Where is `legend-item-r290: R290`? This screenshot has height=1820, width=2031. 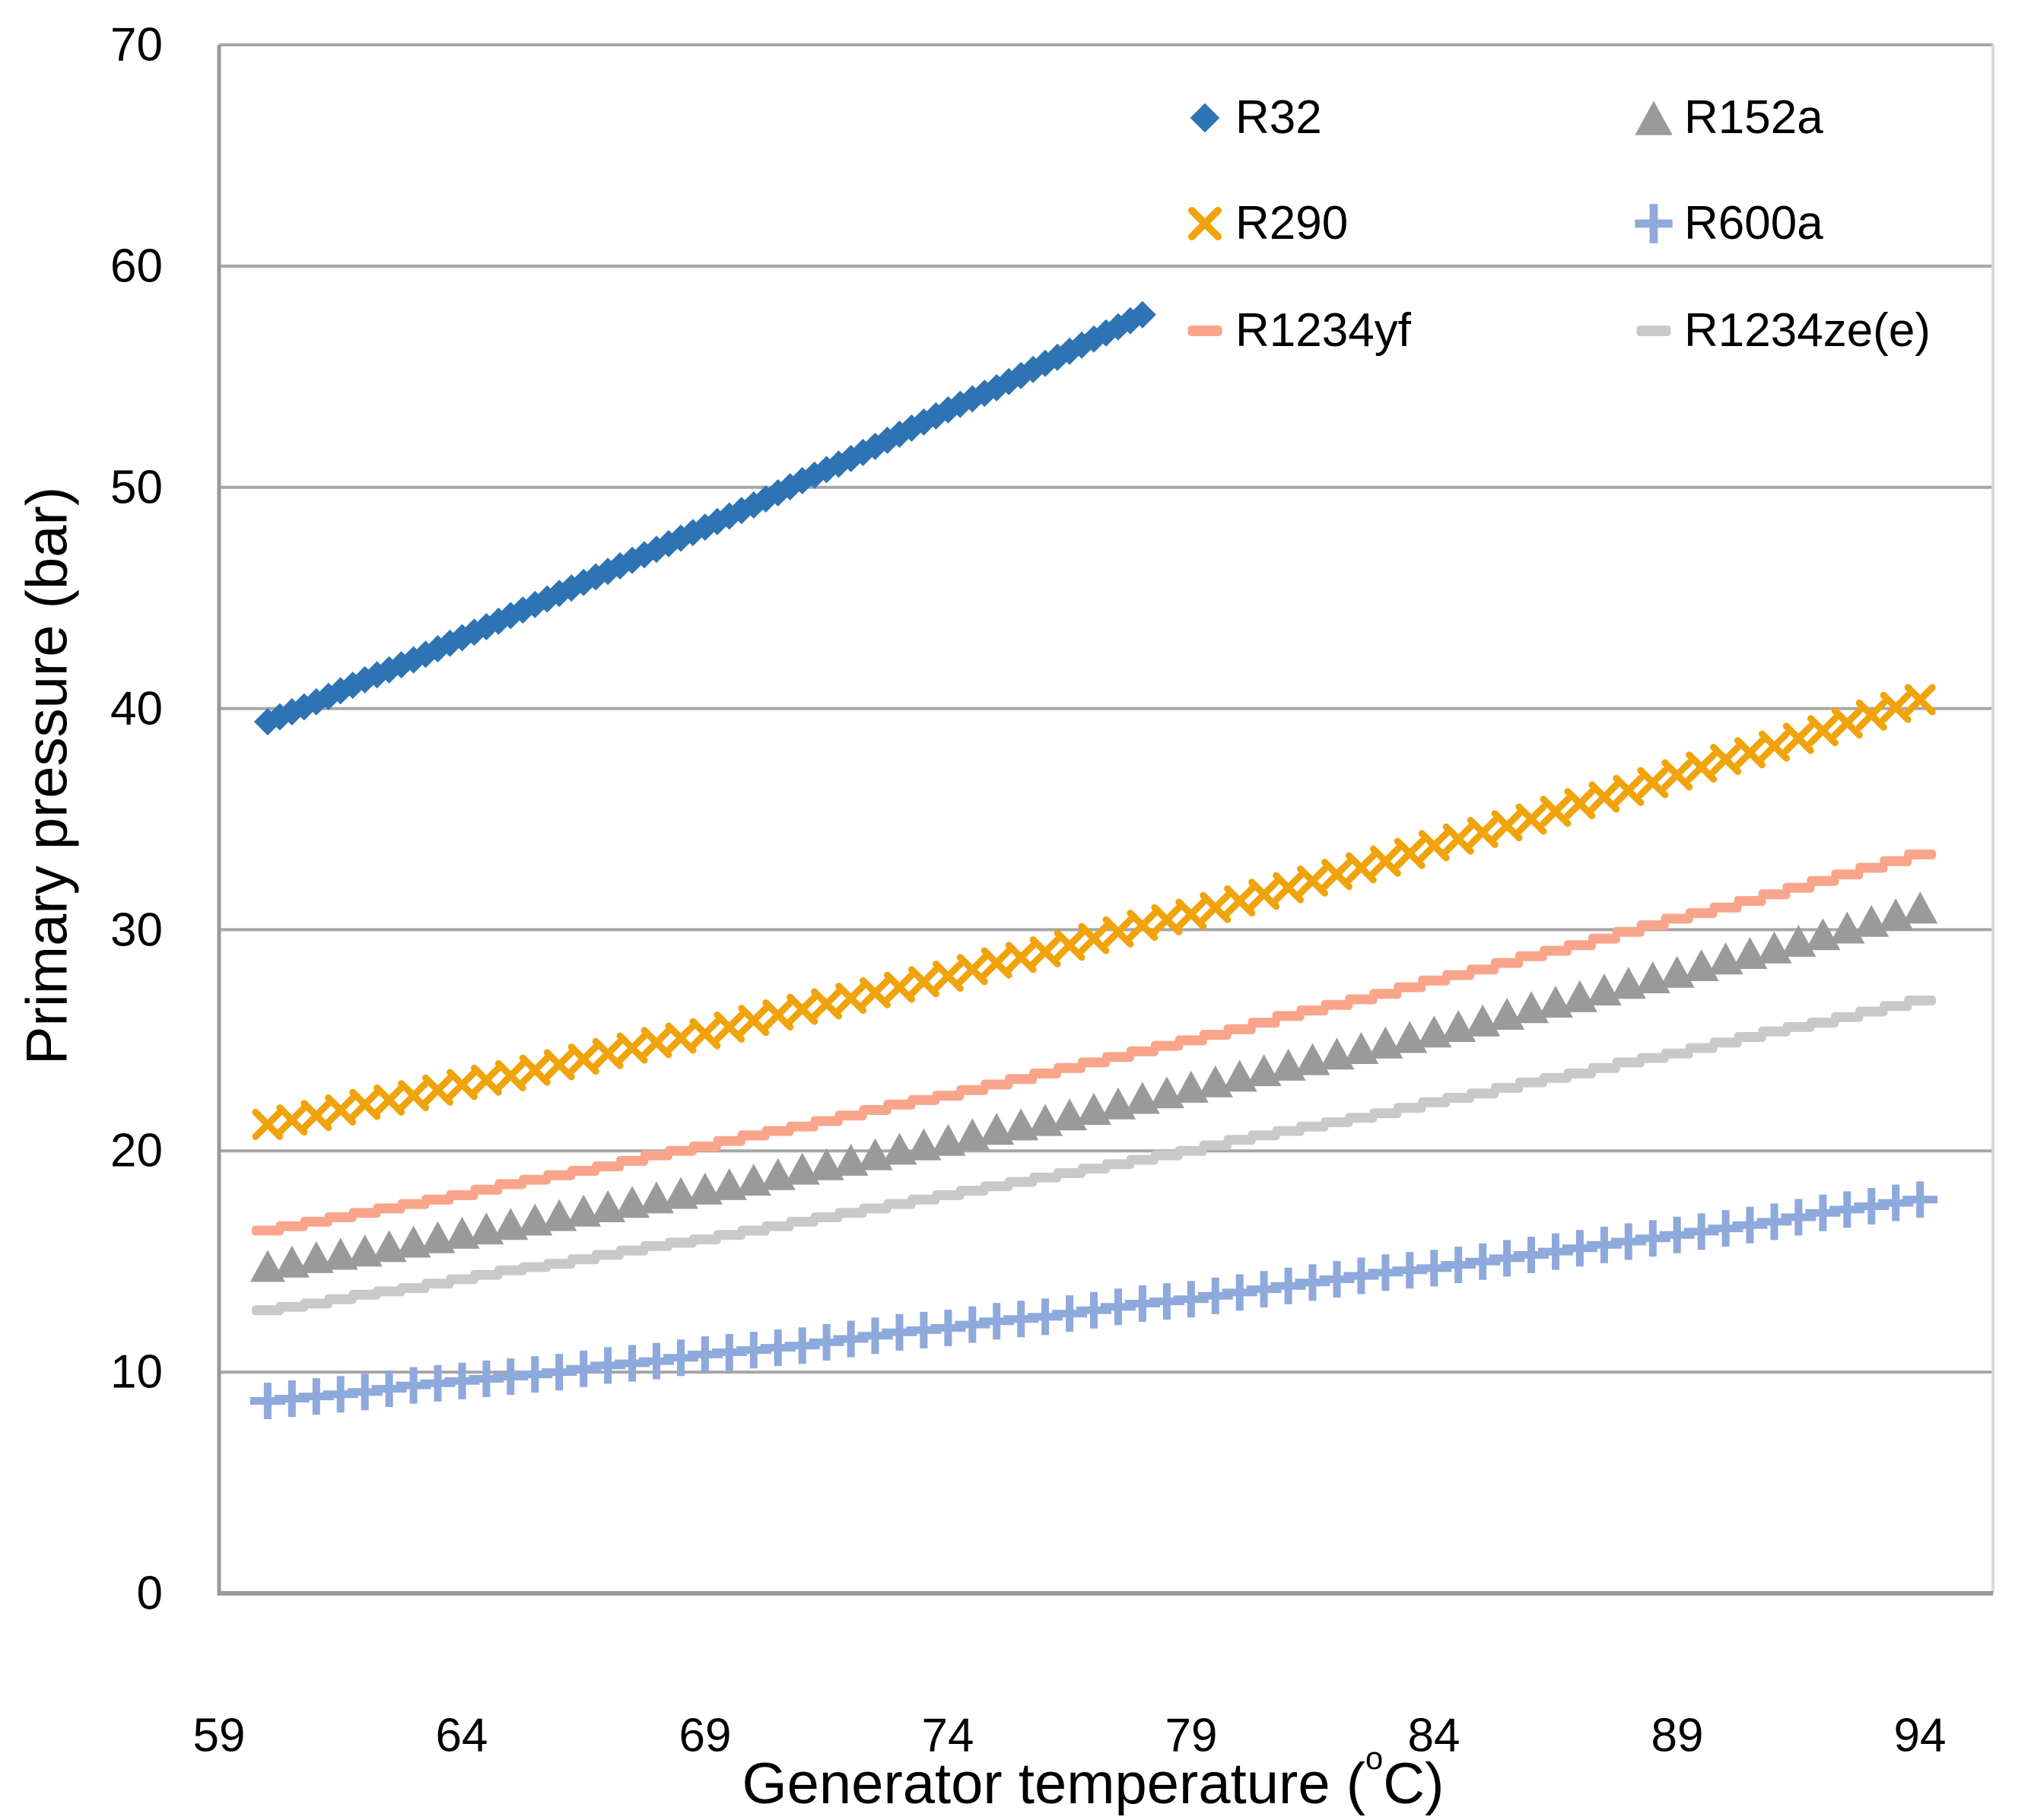 legend-item-r290: R290 is located at coordinates (1266, 224).